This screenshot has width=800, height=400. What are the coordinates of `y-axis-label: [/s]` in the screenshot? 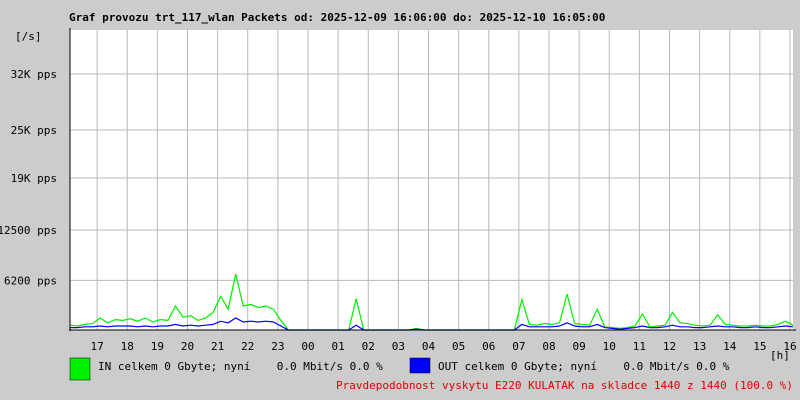 It's located at (28, 36).